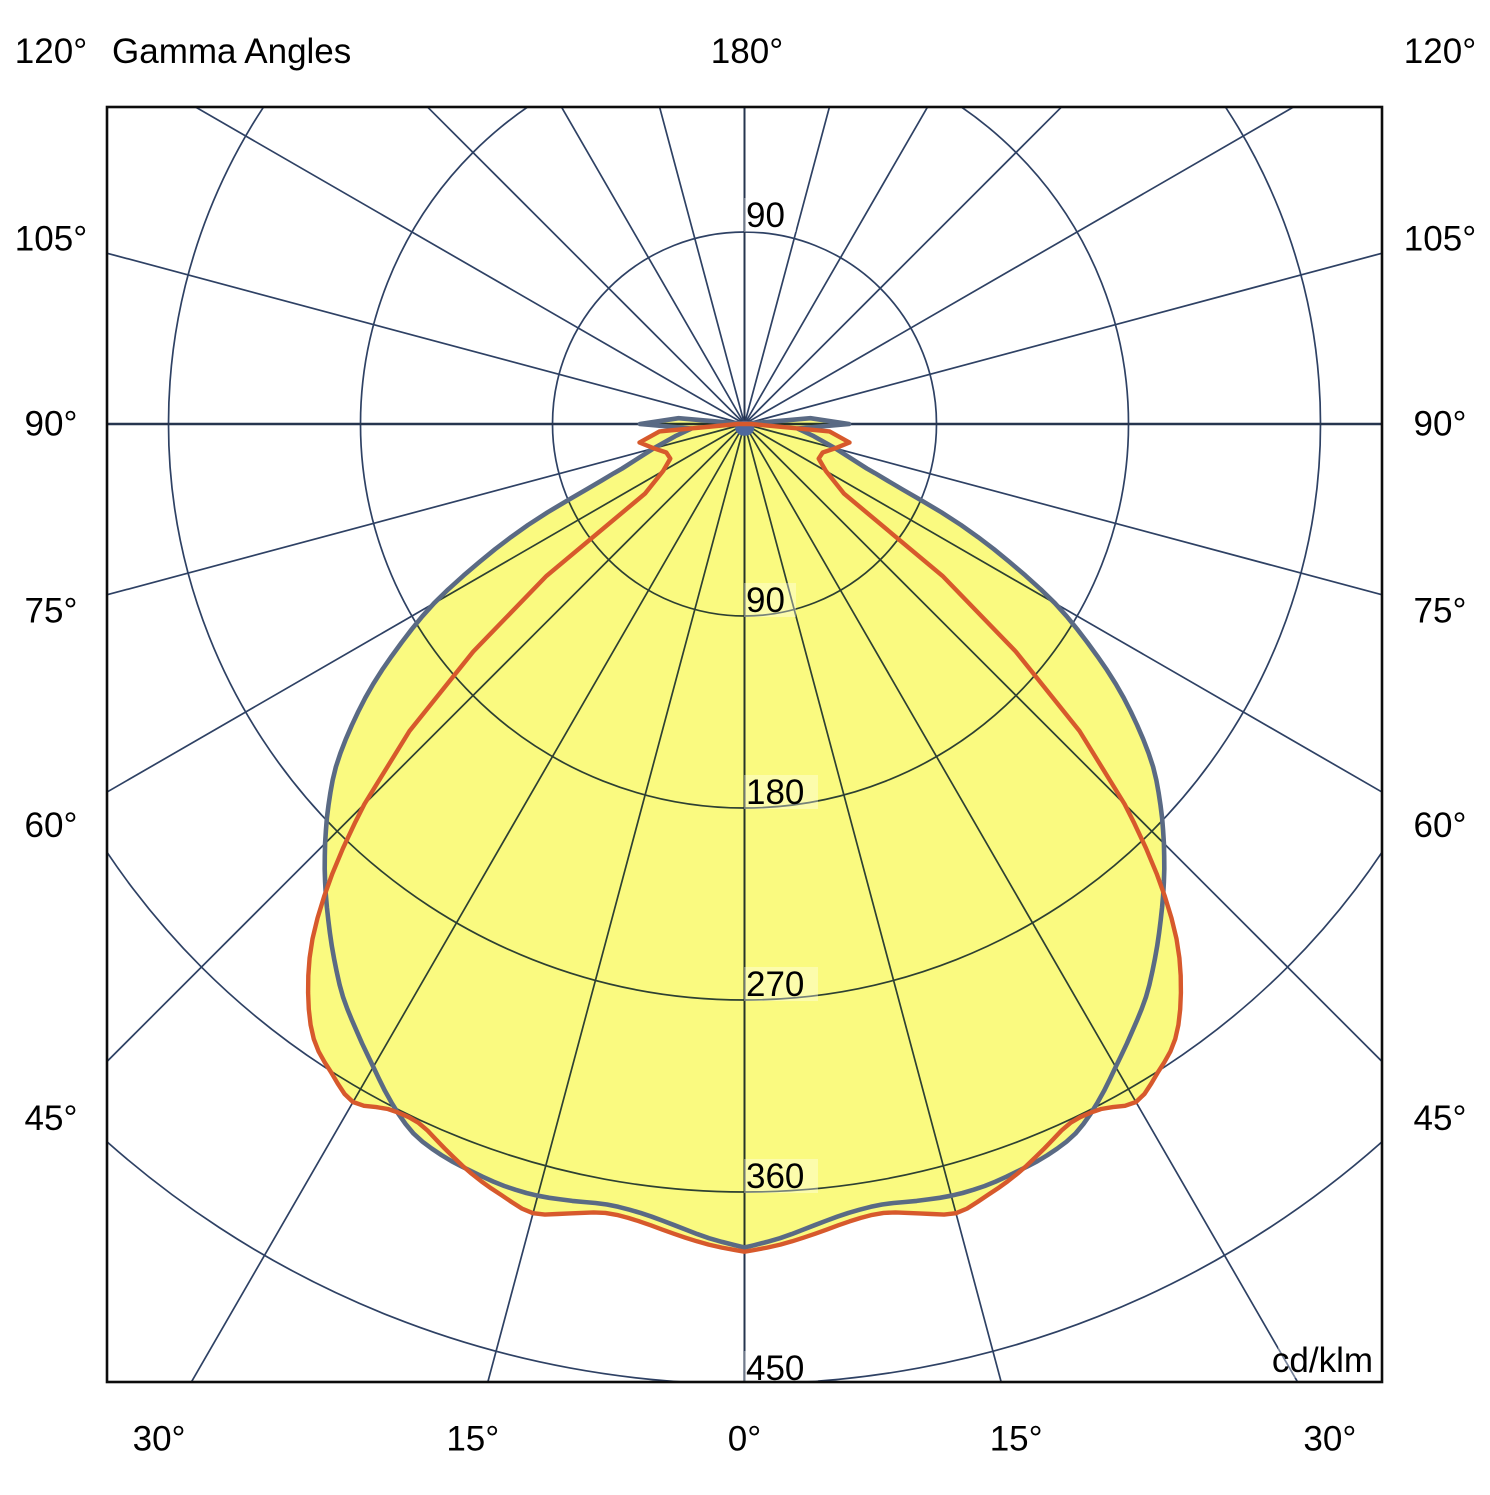  I want to click on svg-text: 180, so click(775, 792).